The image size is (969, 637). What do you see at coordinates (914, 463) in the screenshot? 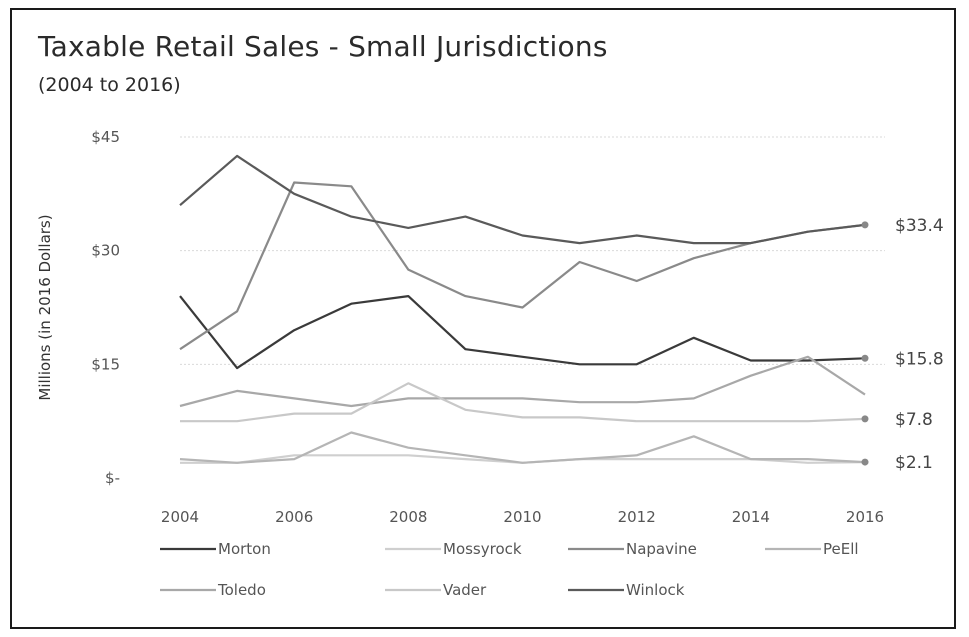
I see `end-value-label: $2.1` at bounding box center [914, 463].